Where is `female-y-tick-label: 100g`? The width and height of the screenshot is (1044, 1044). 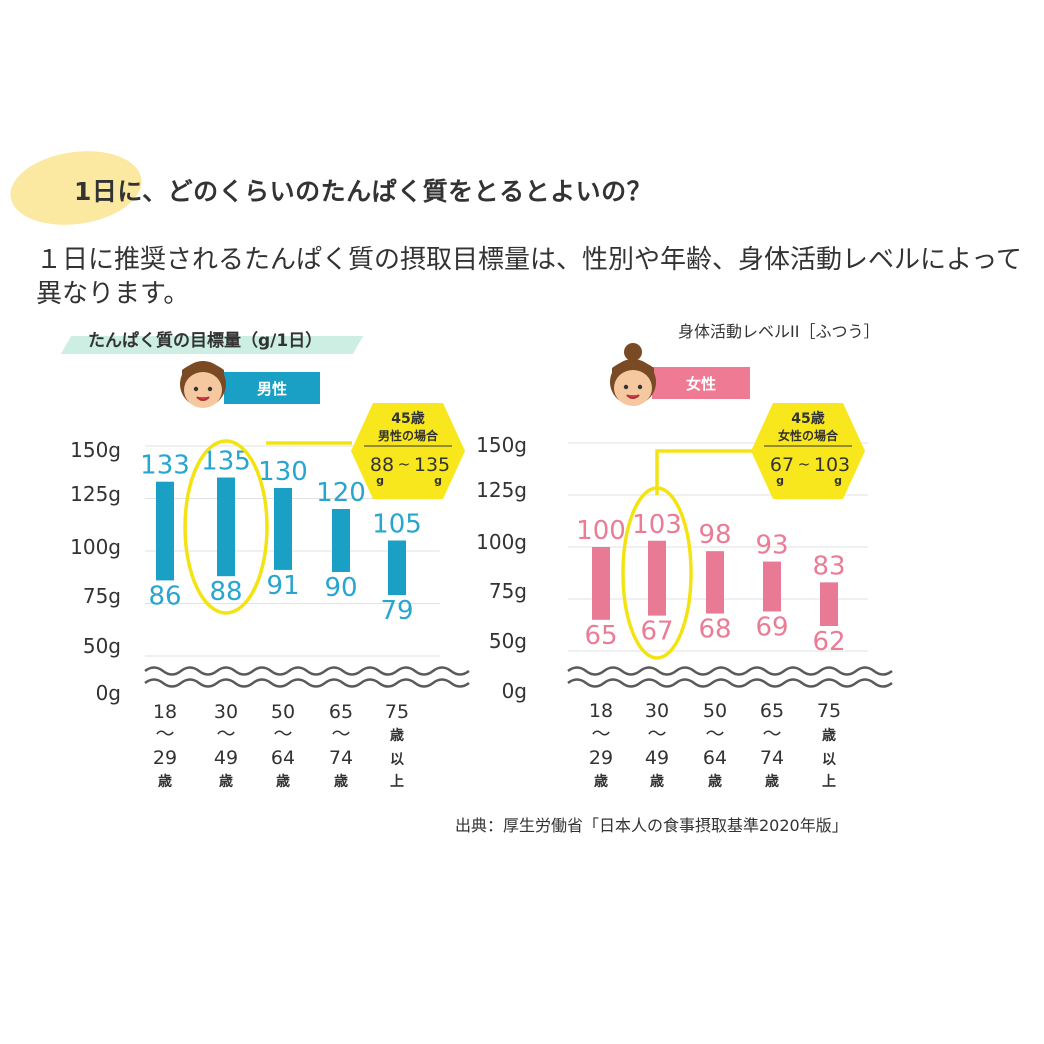 female-y-tick-label: 100g is located at coordinates (501, 542).